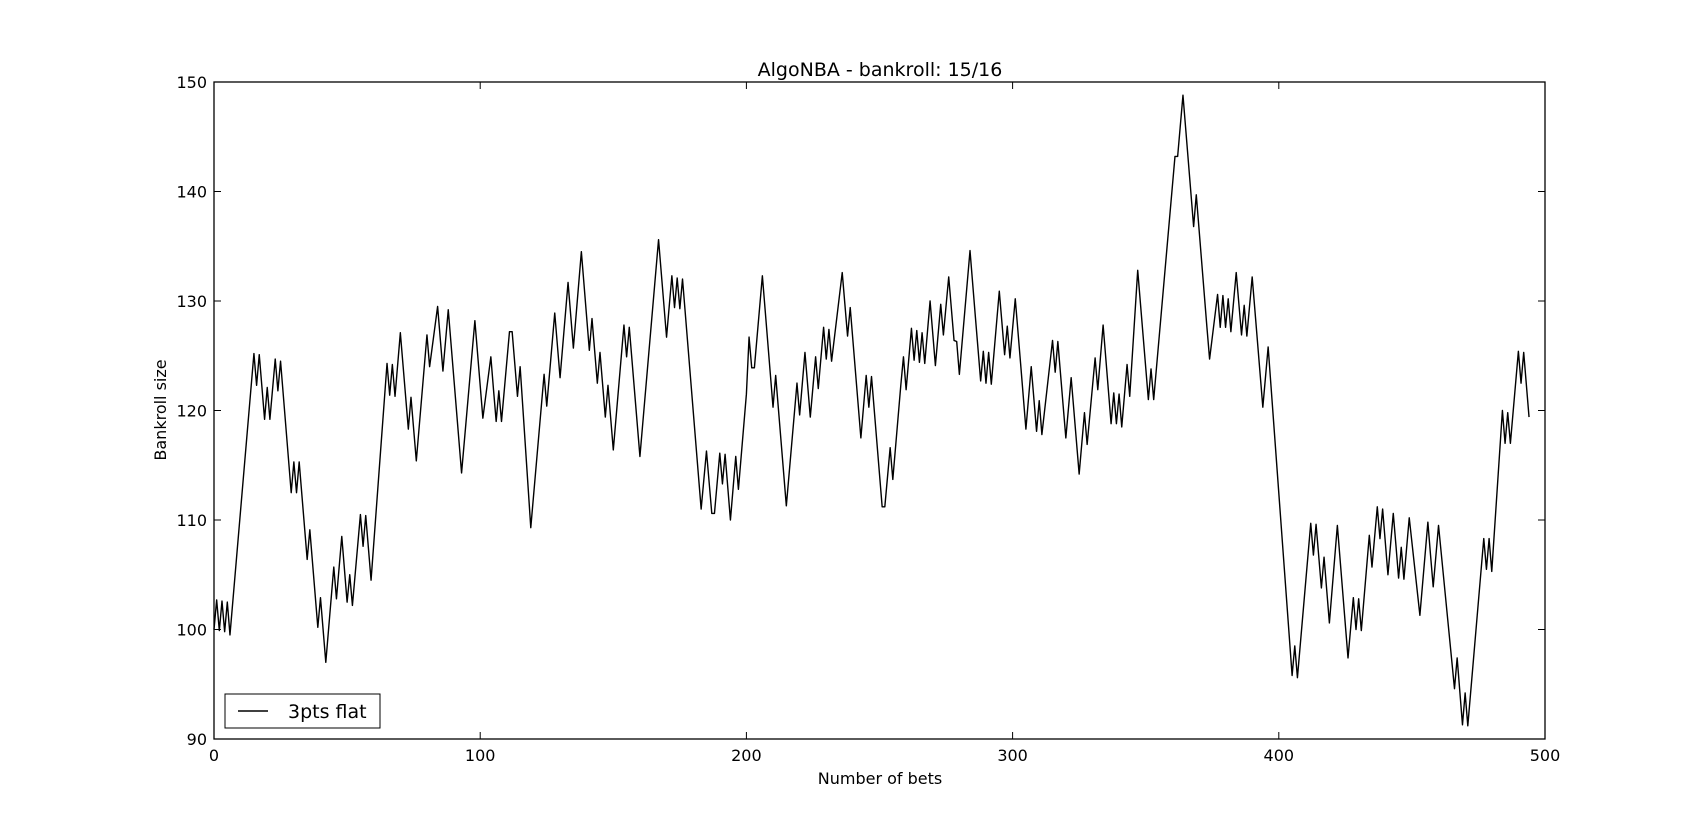 This screenshot has height=817, width=1707. I want to click on legend: 3pts flat, so click(302, 711).